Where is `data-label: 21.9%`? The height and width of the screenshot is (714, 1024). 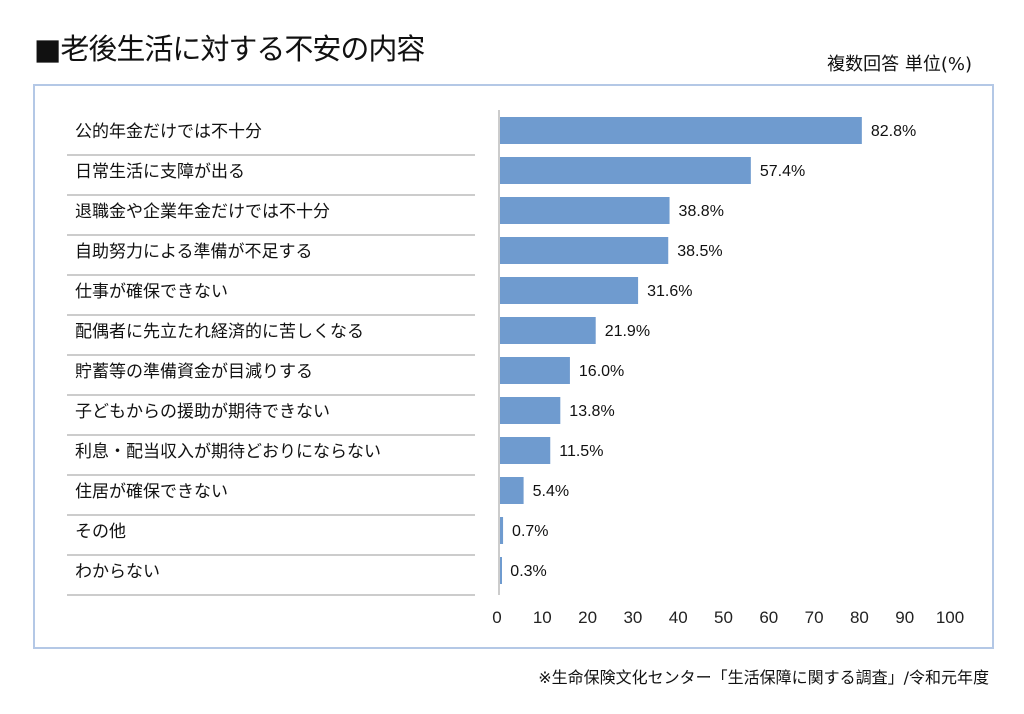 data-label: 21.9% is located at coordinates (627, 331).